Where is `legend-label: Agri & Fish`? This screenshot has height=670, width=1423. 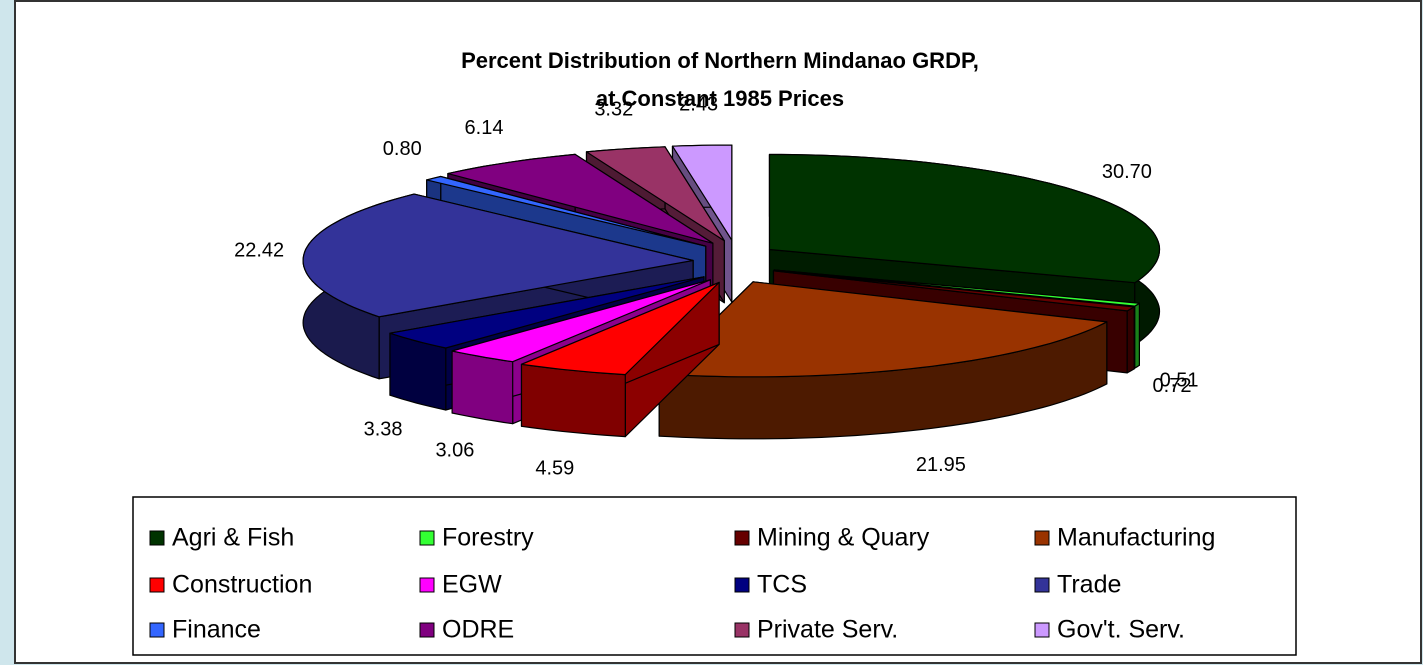
legend-label: Agri & Fish is located at coordinates (233, 538).